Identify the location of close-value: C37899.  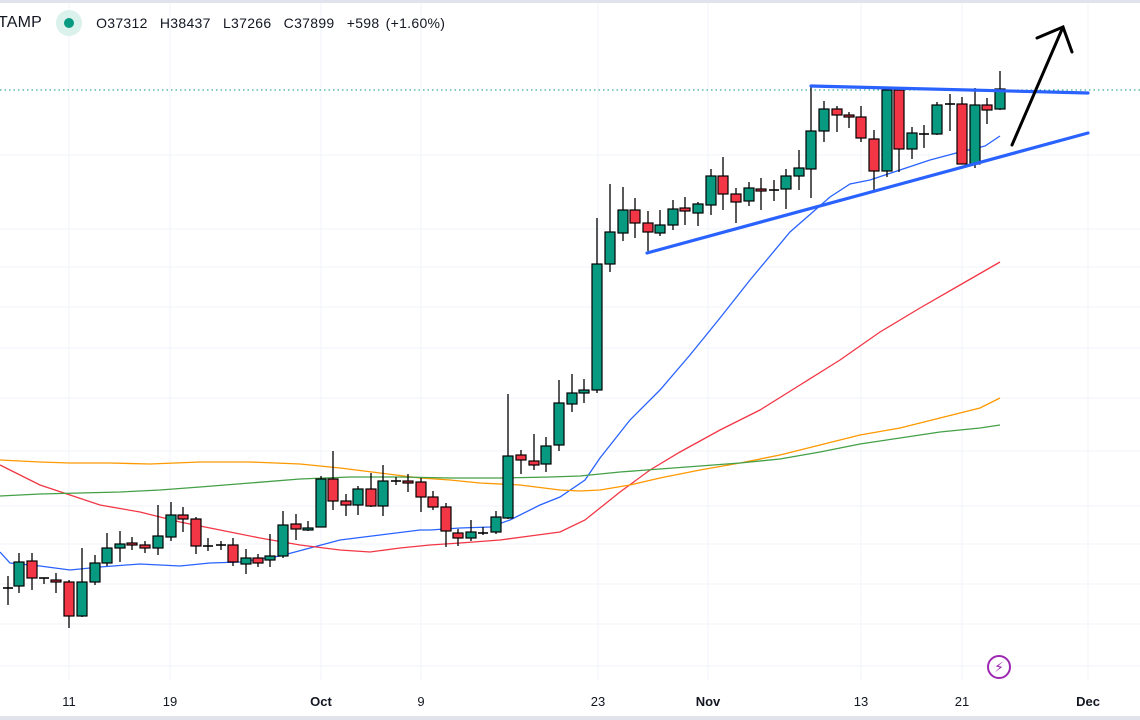
(309, 23).